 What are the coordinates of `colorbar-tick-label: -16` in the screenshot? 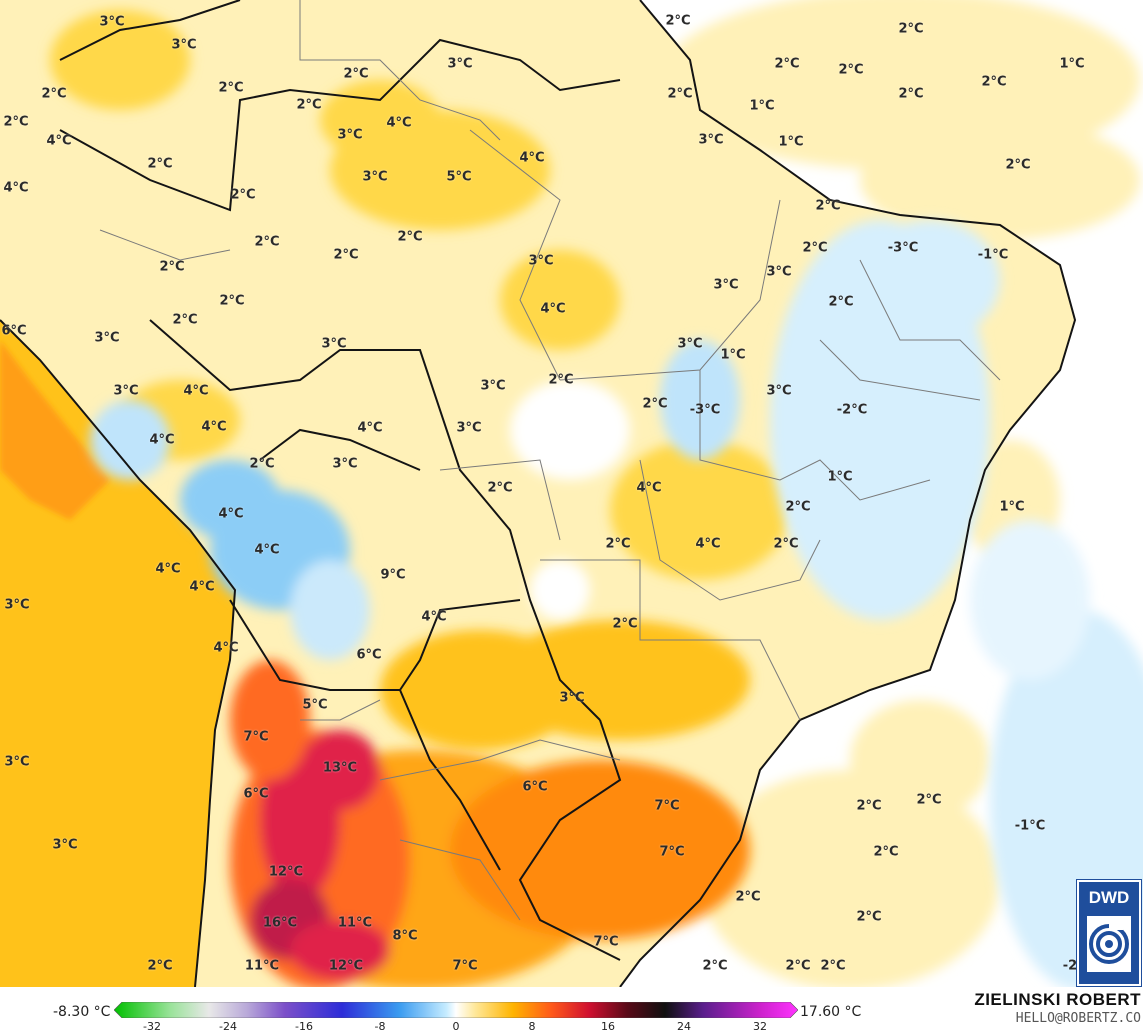 It's located at (304, 1026).